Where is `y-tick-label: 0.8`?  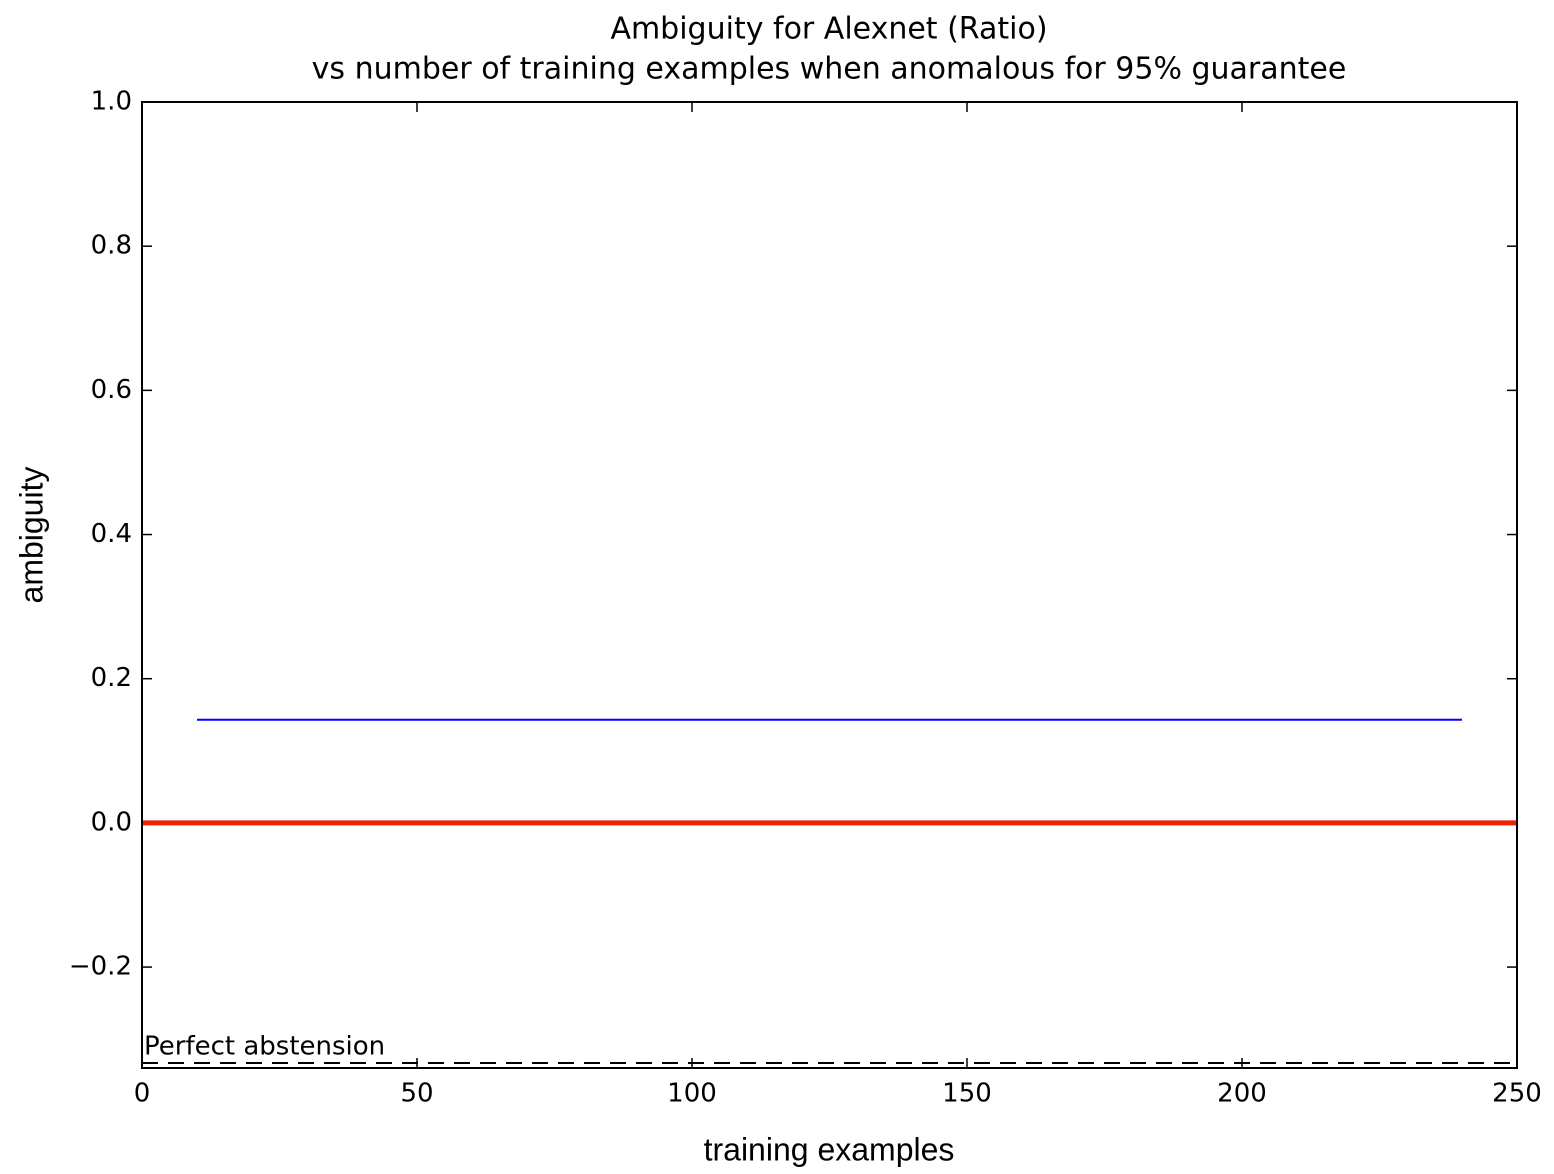
y-tick-label: 0.8 is located at coordinates (111, 246).